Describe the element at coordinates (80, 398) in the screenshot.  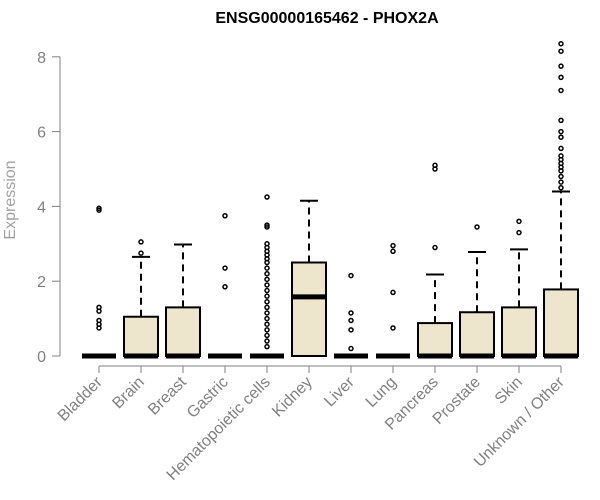
I see `x-tick-label: Bladder` at that location.